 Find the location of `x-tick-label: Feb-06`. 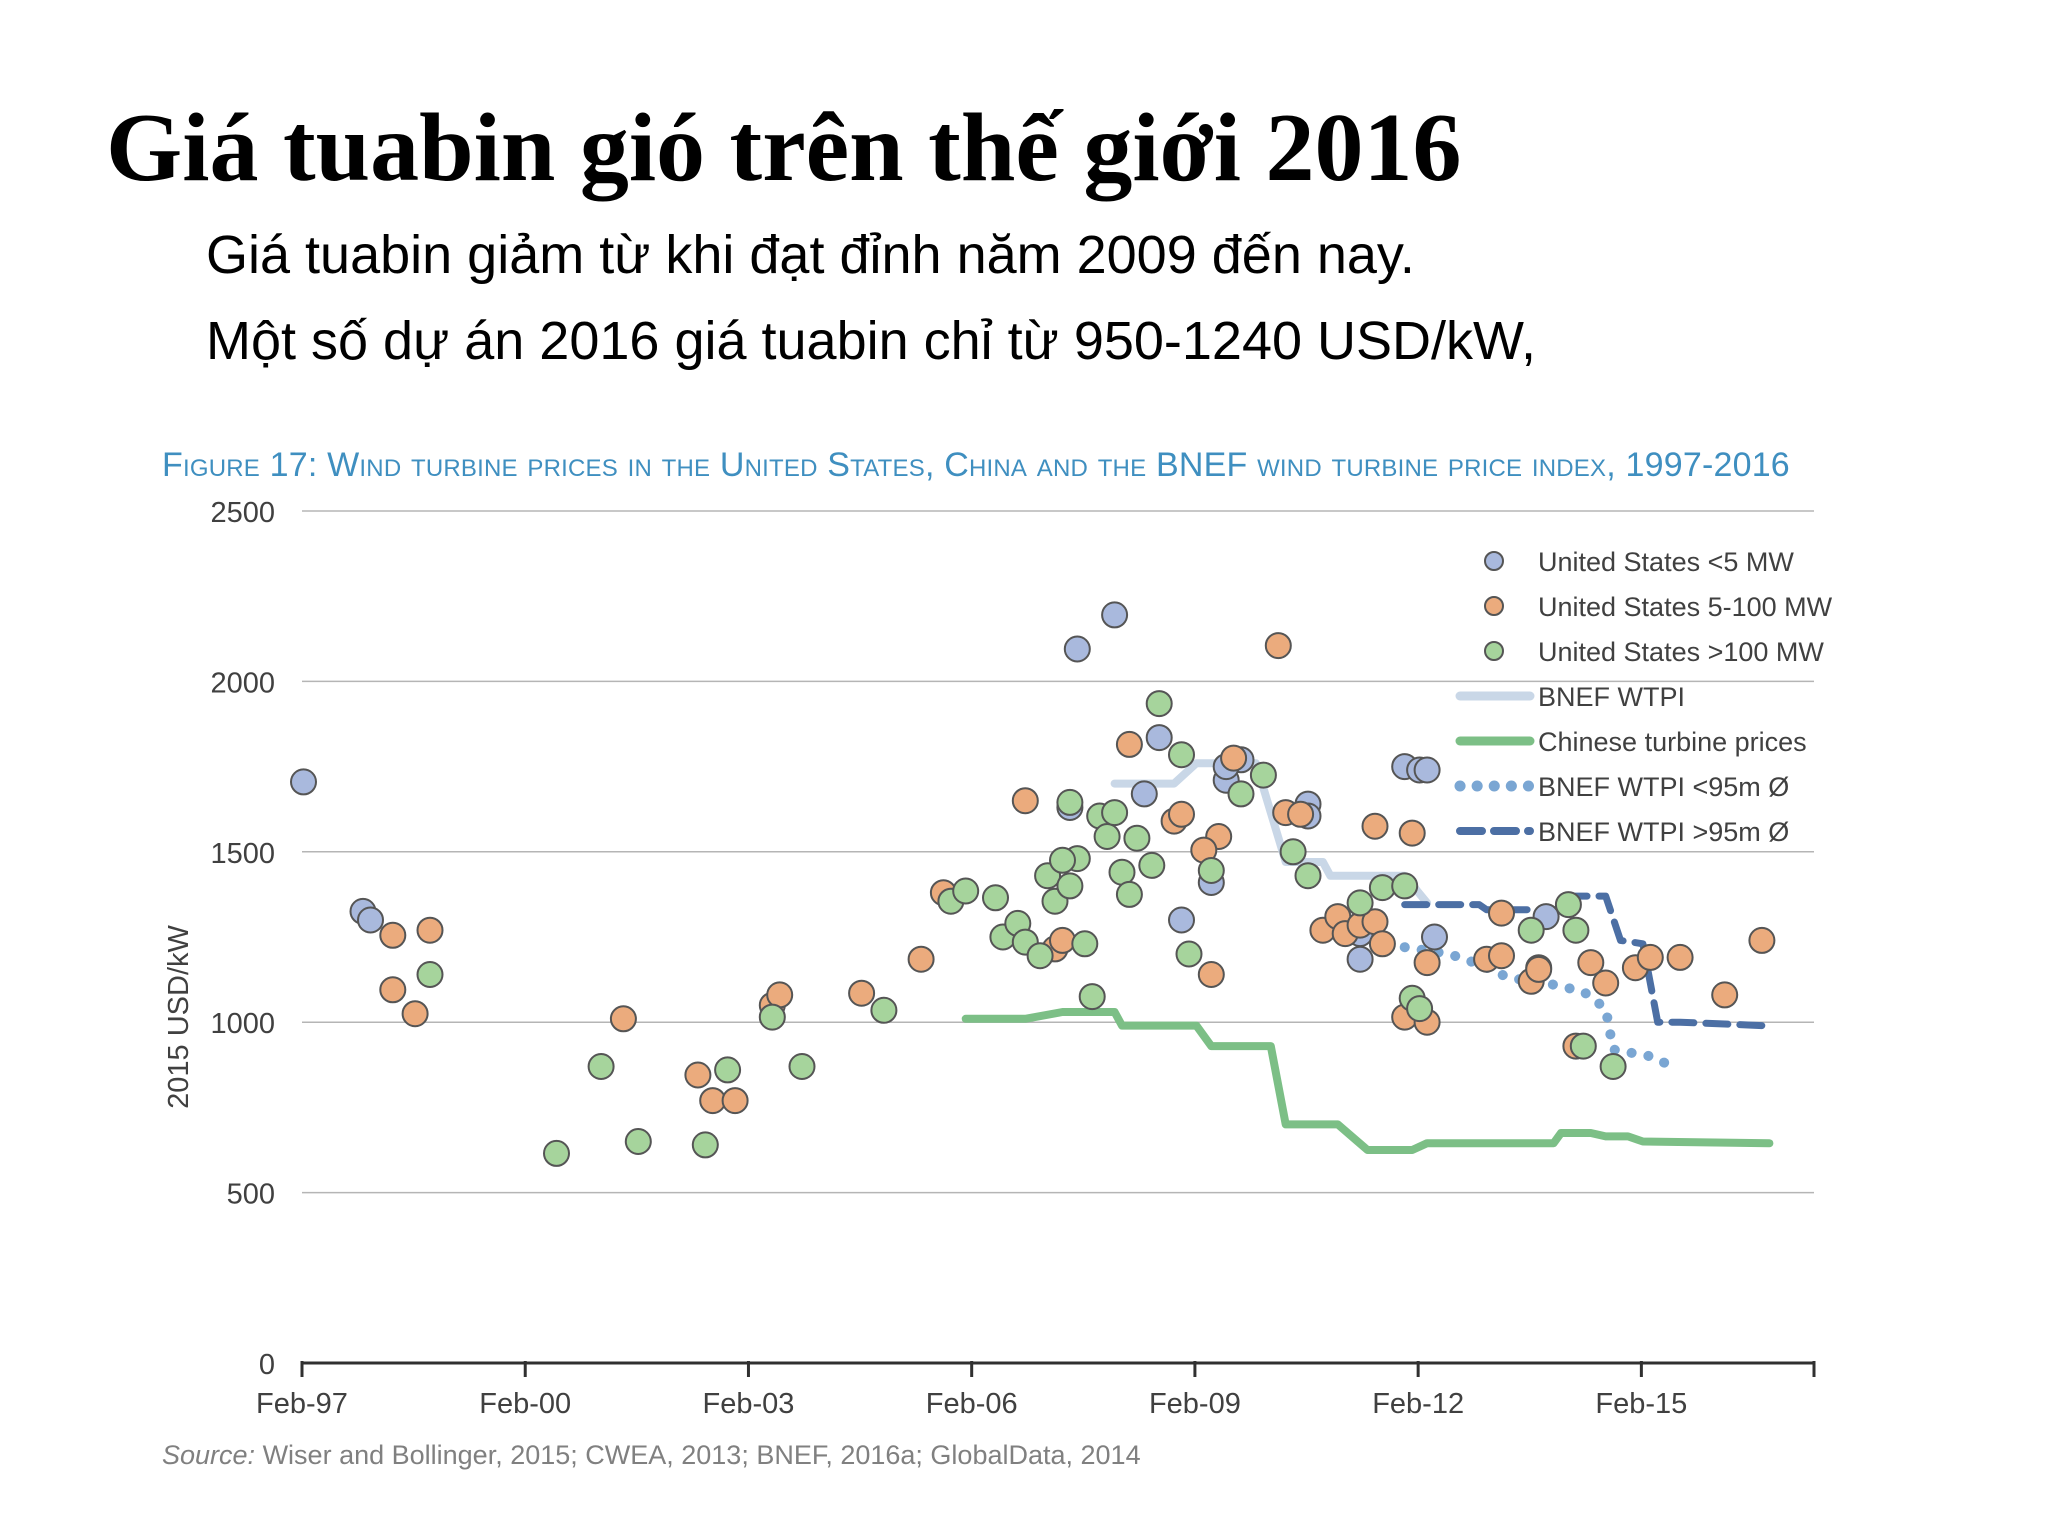

x-tick-label: Feb-06 is located at coordinates (972, 1404).